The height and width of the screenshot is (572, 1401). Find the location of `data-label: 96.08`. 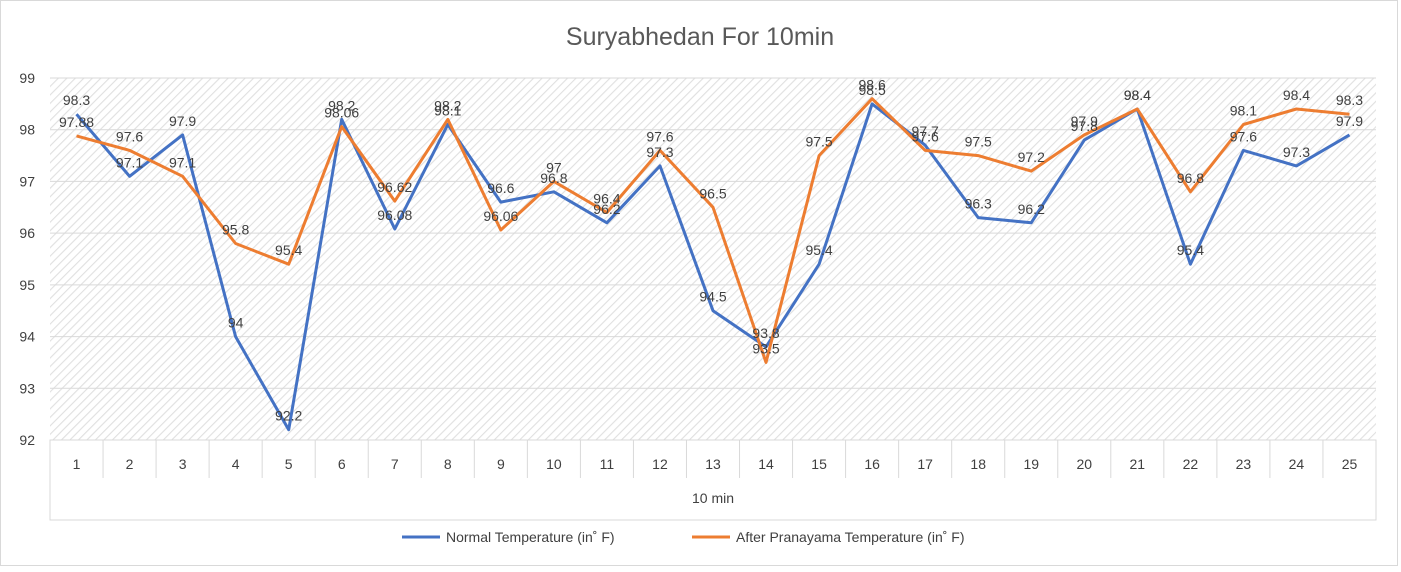

data-label: 96.08 is located at coordinates (394, 215).